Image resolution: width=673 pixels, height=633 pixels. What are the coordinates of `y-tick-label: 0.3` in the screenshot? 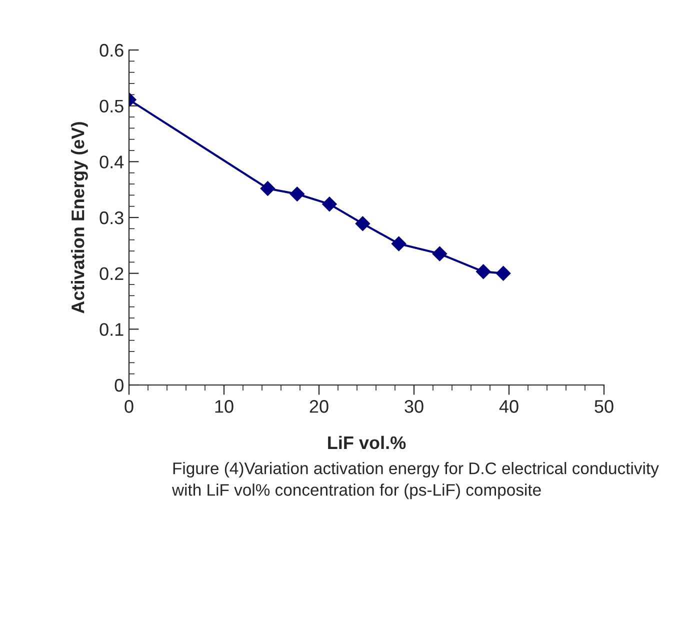 It's located at (112, 217).